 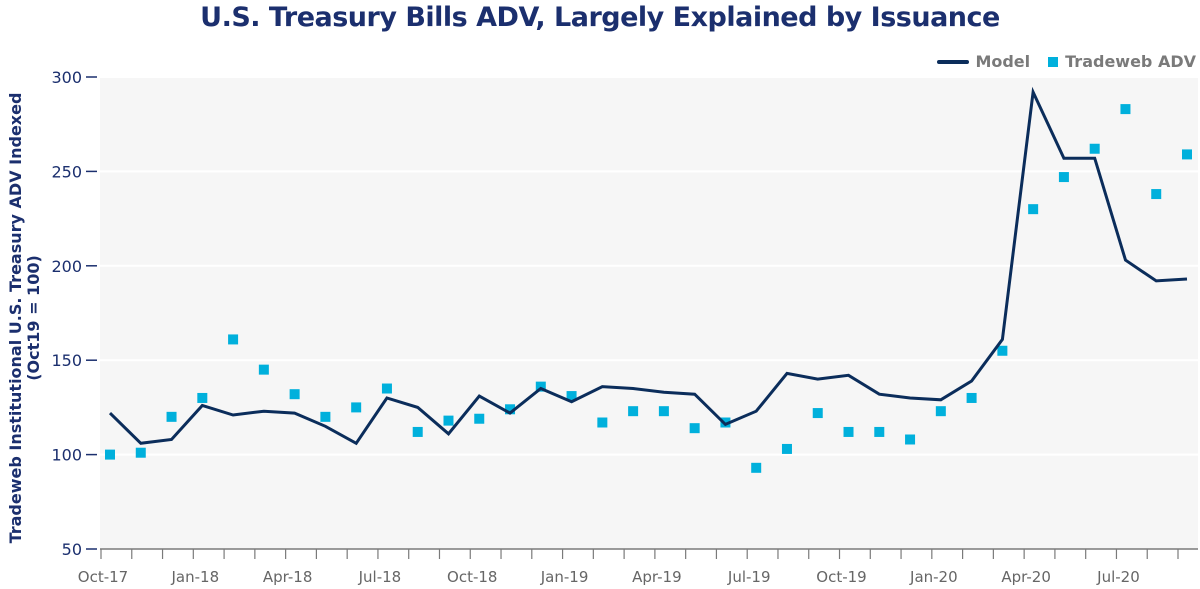 I want to click on legend-item-tradeweb: Tradeweb ADV, so click(x=1122, y=61).